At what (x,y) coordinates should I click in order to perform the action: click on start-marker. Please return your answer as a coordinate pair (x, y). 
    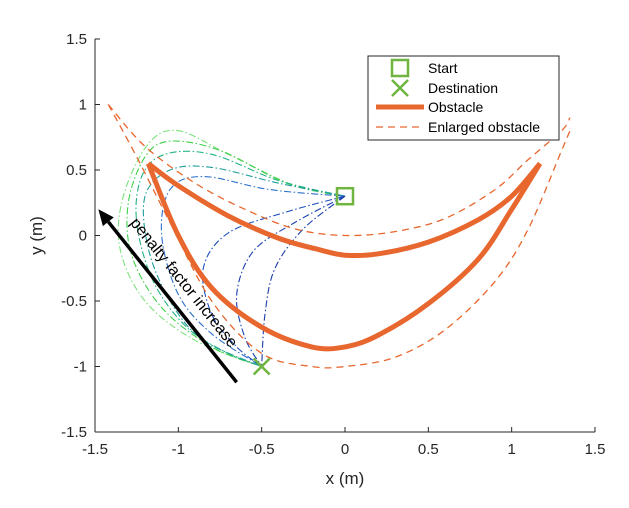
    Looking at the image, I should click on (345, 196).